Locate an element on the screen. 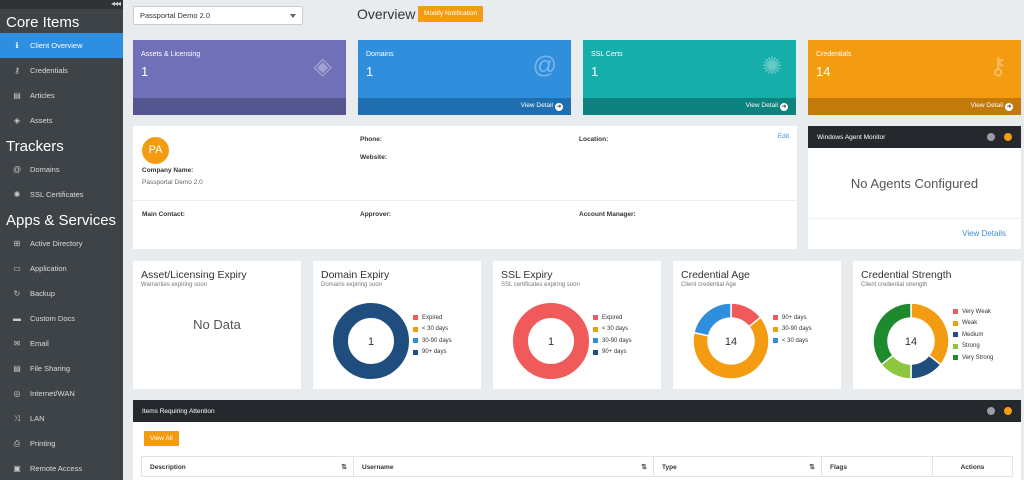  at-icon: @ is located at coordinates (17, 169).